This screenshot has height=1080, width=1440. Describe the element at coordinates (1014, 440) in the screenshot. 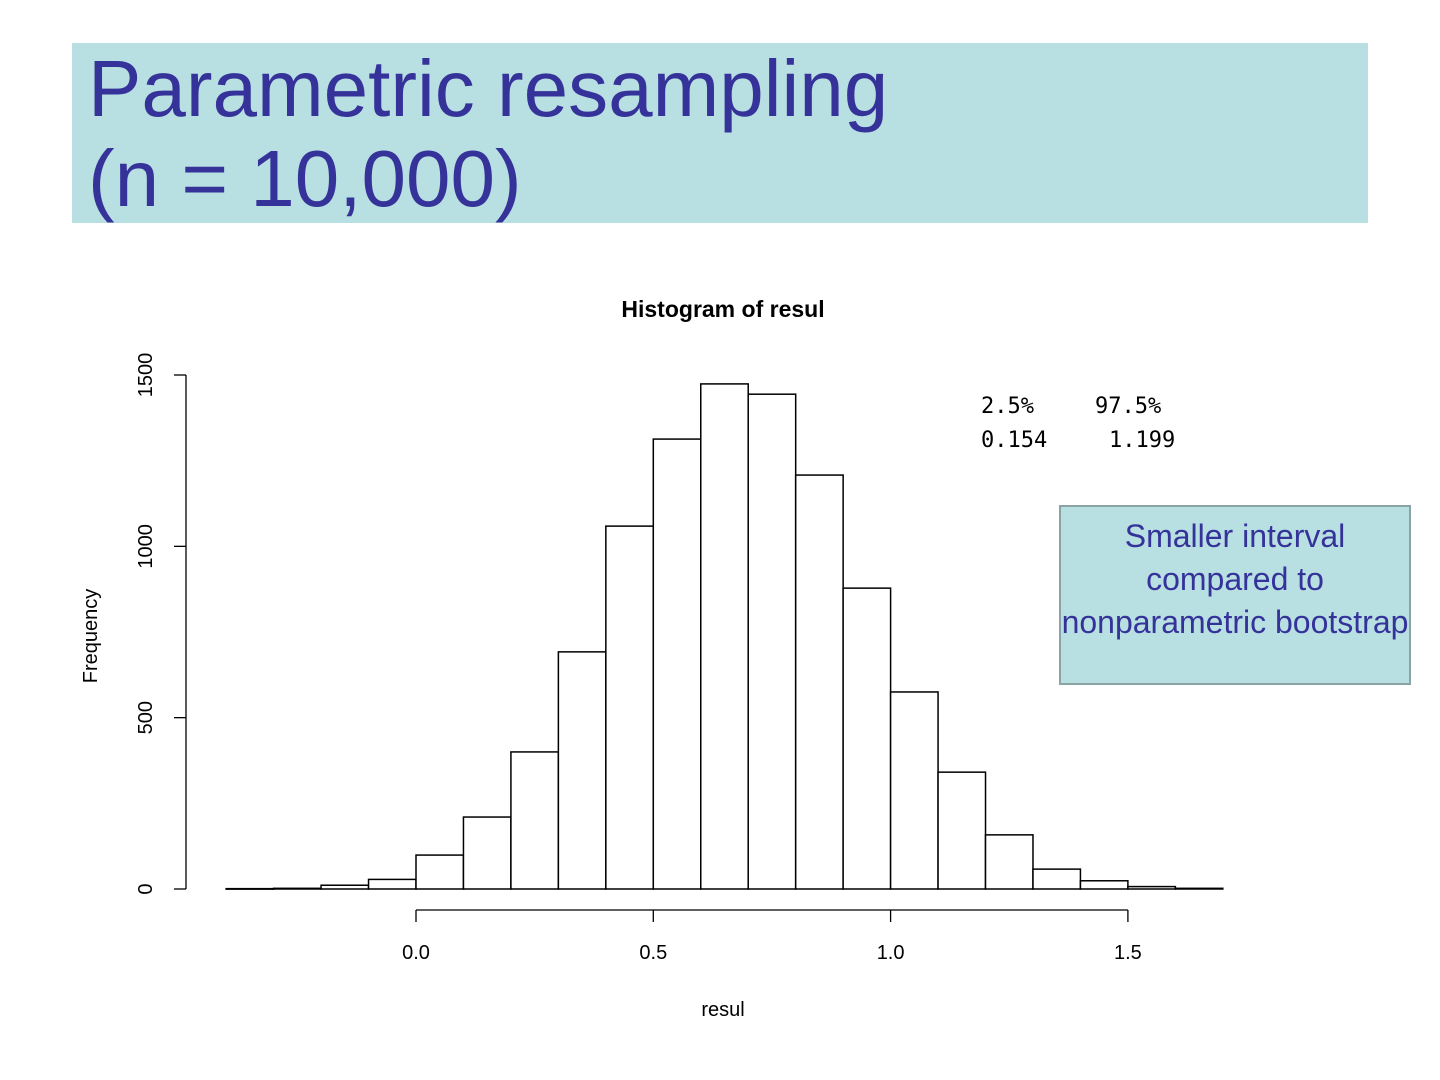

I see `quantile-value-low: 0.154` at that location.